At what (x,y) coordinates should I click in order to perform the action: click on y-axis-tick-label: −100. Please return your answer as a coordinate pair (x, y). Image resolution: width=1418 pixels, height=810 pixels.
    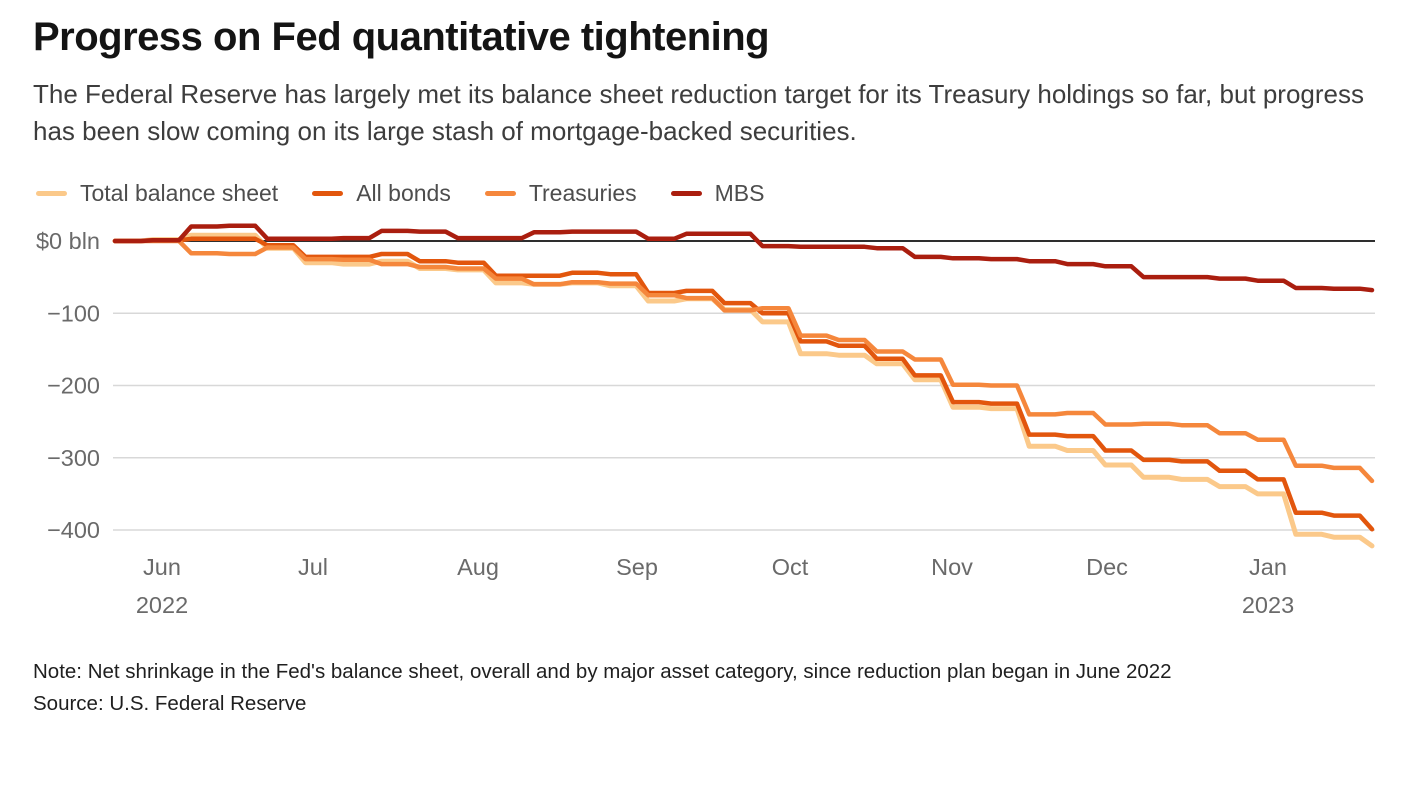
    Looking at the image, I should click on (73, 313).